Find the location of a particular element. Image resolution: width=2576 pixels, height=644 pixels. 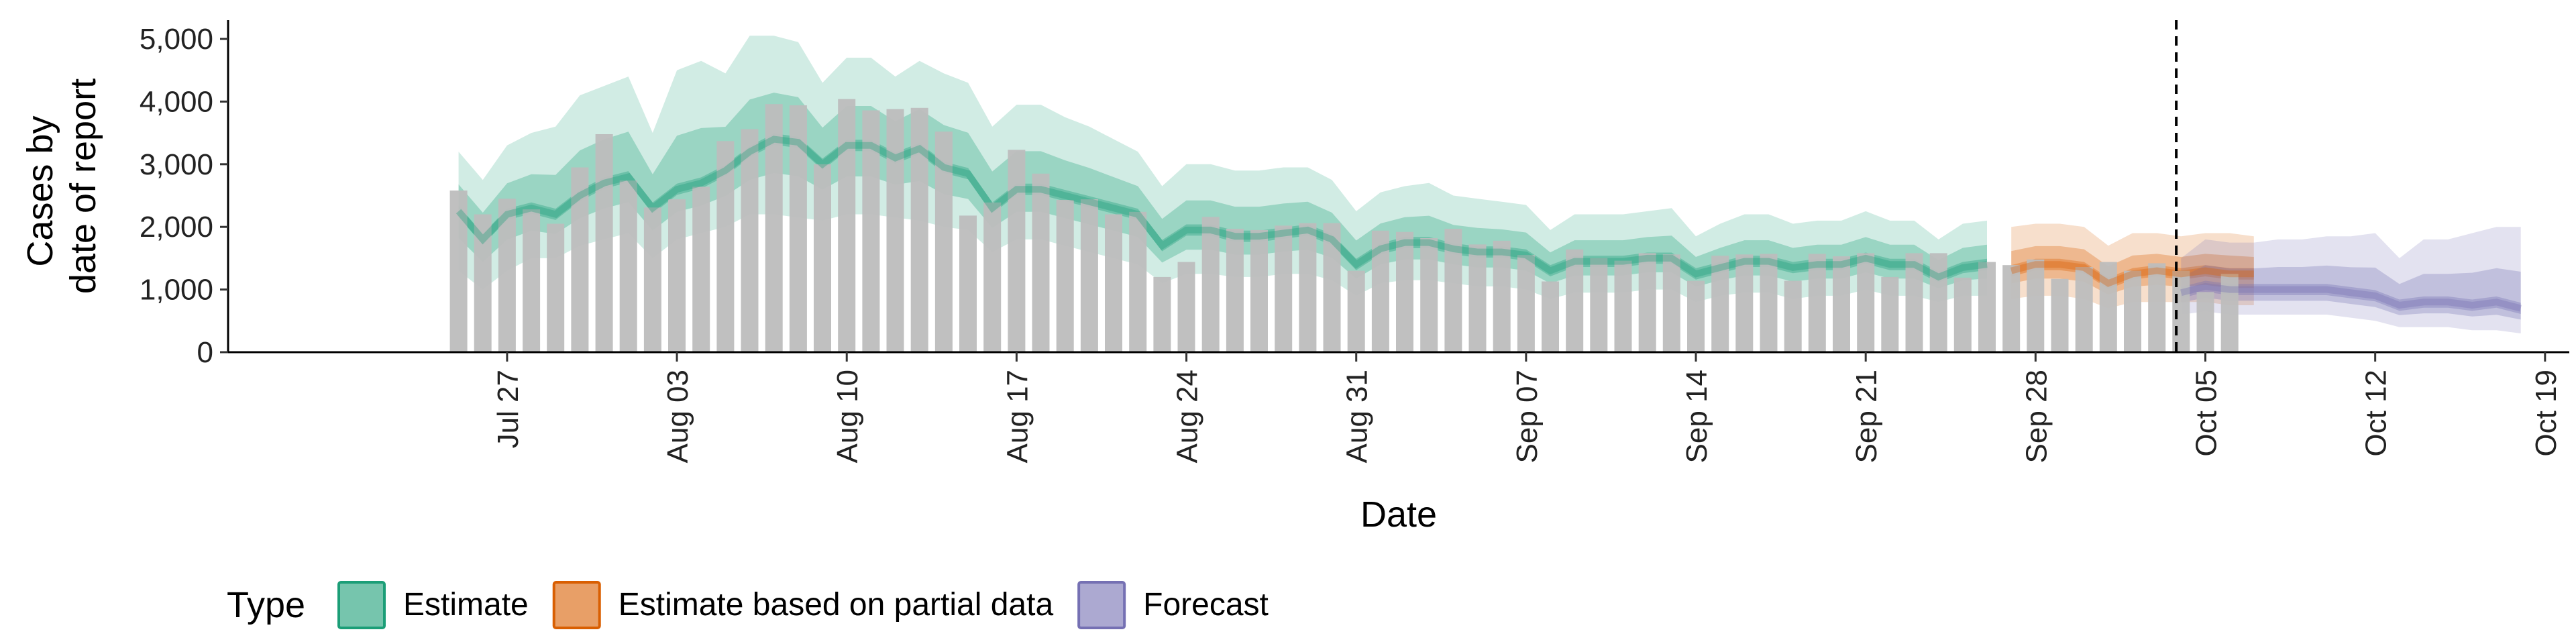

x-tick-label: Jul 27 is located at coordinates (508, 409).